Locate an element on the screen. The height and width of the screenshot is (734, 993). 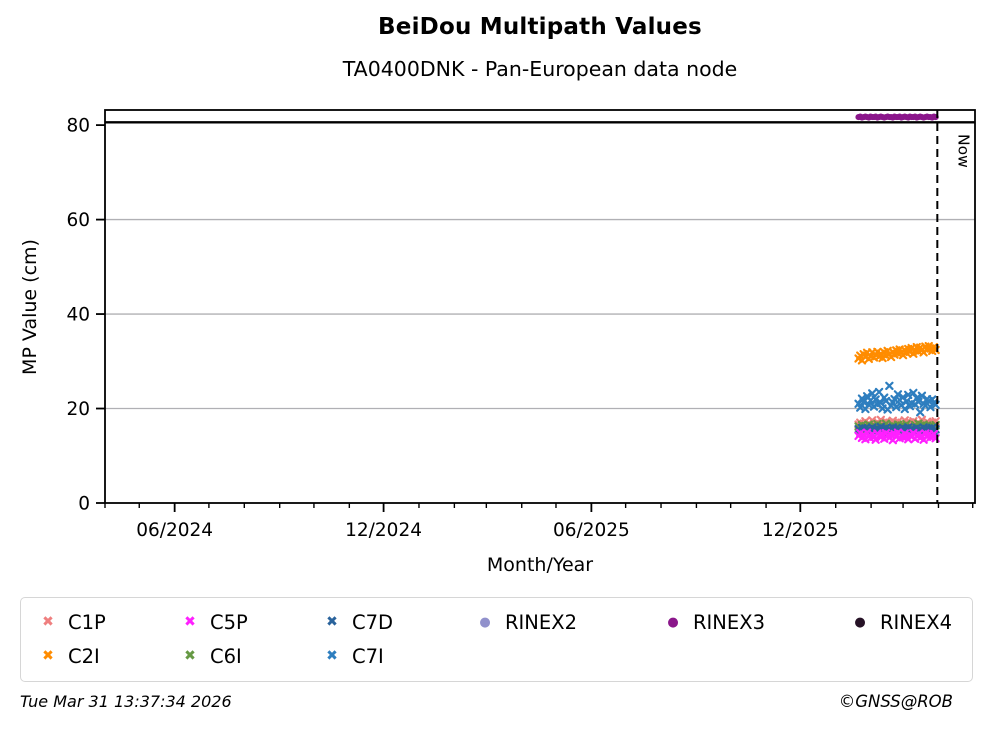
legend-label: C6I is located at coordinates (226, 656).